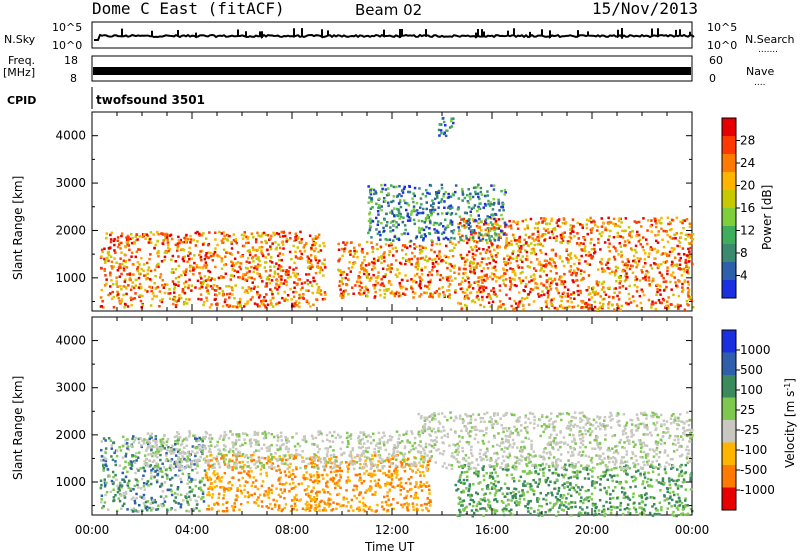 This screenshot has width=800, height=558. Describe the element at coordinates (645, 9) in the screenshot. I see `date-label: 15/Nov/2013` at that location.